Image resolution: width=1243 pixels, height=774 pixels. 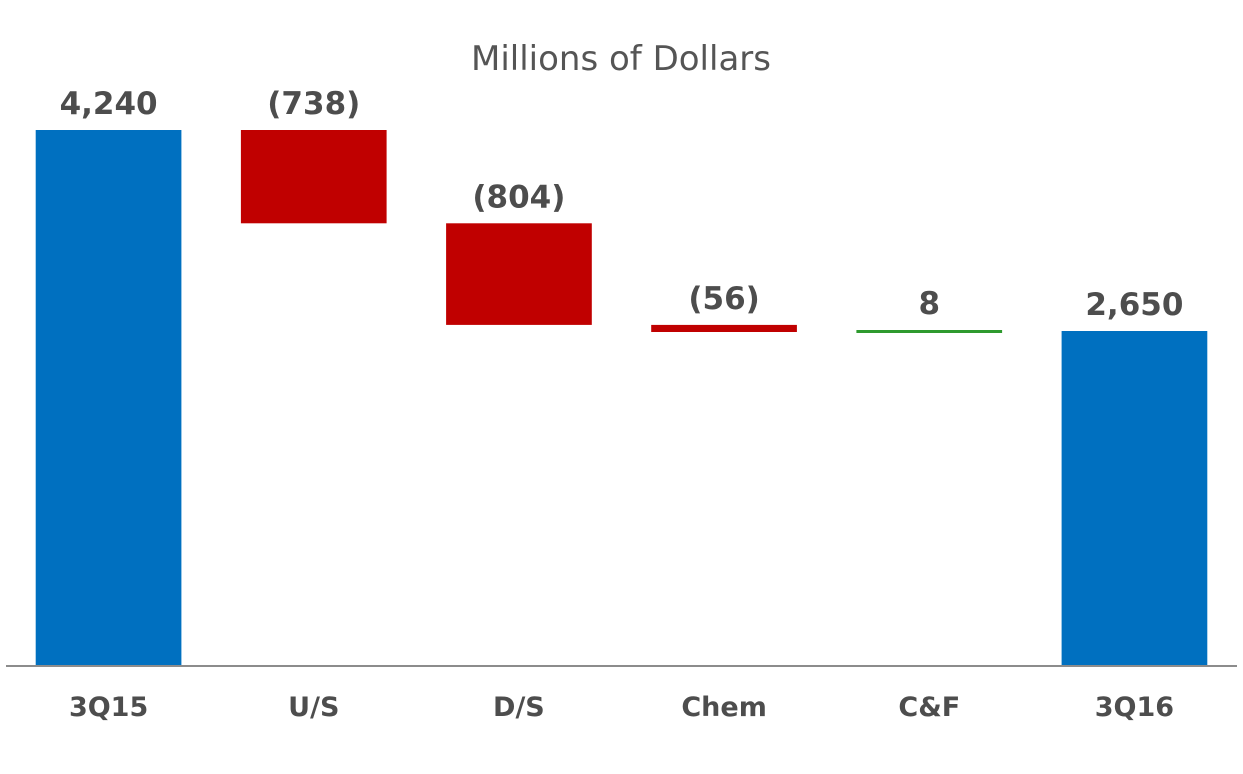 What do you see at coordinates (621, 707) in the screenshot?
I see `x-tick-labels-layer: 3Q15 U/S D/S Chem C&F 3Q16` at bounding box center [621, 707].